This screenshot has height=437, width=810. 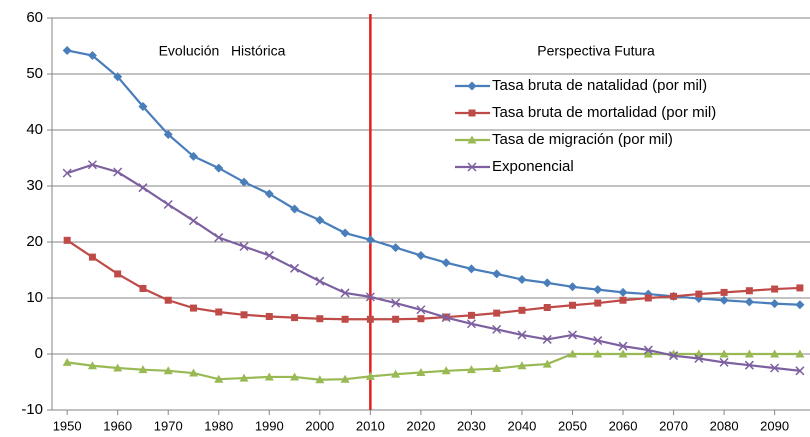 What do you see at coordinates (623, 425) in the screenshot?
I see `x-tick-label: 2060` at bounding box center [623, 425].